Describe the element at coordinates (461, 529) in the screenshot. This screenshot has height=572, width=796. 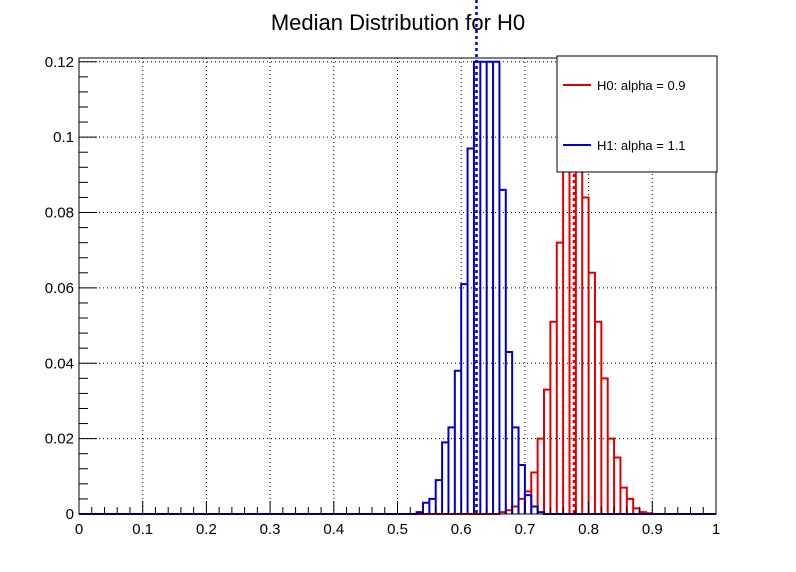
I see `x-tick-label: 0.6` at that location.